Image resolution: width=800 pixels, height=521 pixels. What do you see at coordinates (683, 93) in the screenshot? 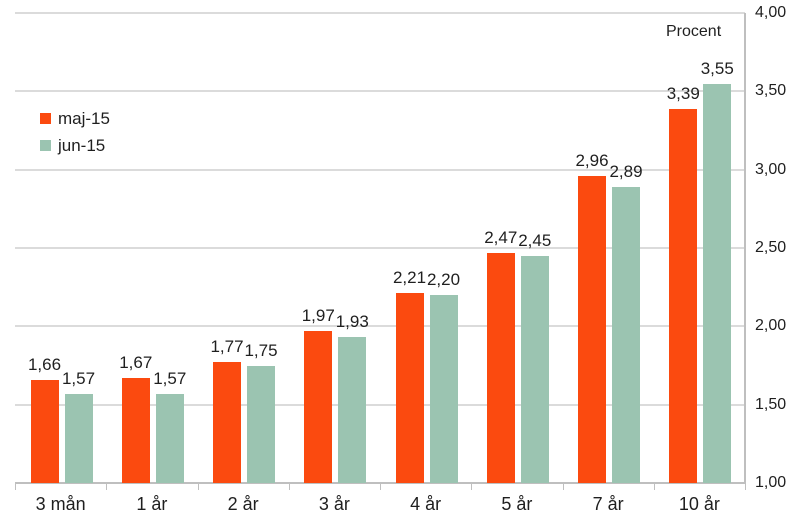
I see `value-label: 3,39` at bounding box center [683, 93].